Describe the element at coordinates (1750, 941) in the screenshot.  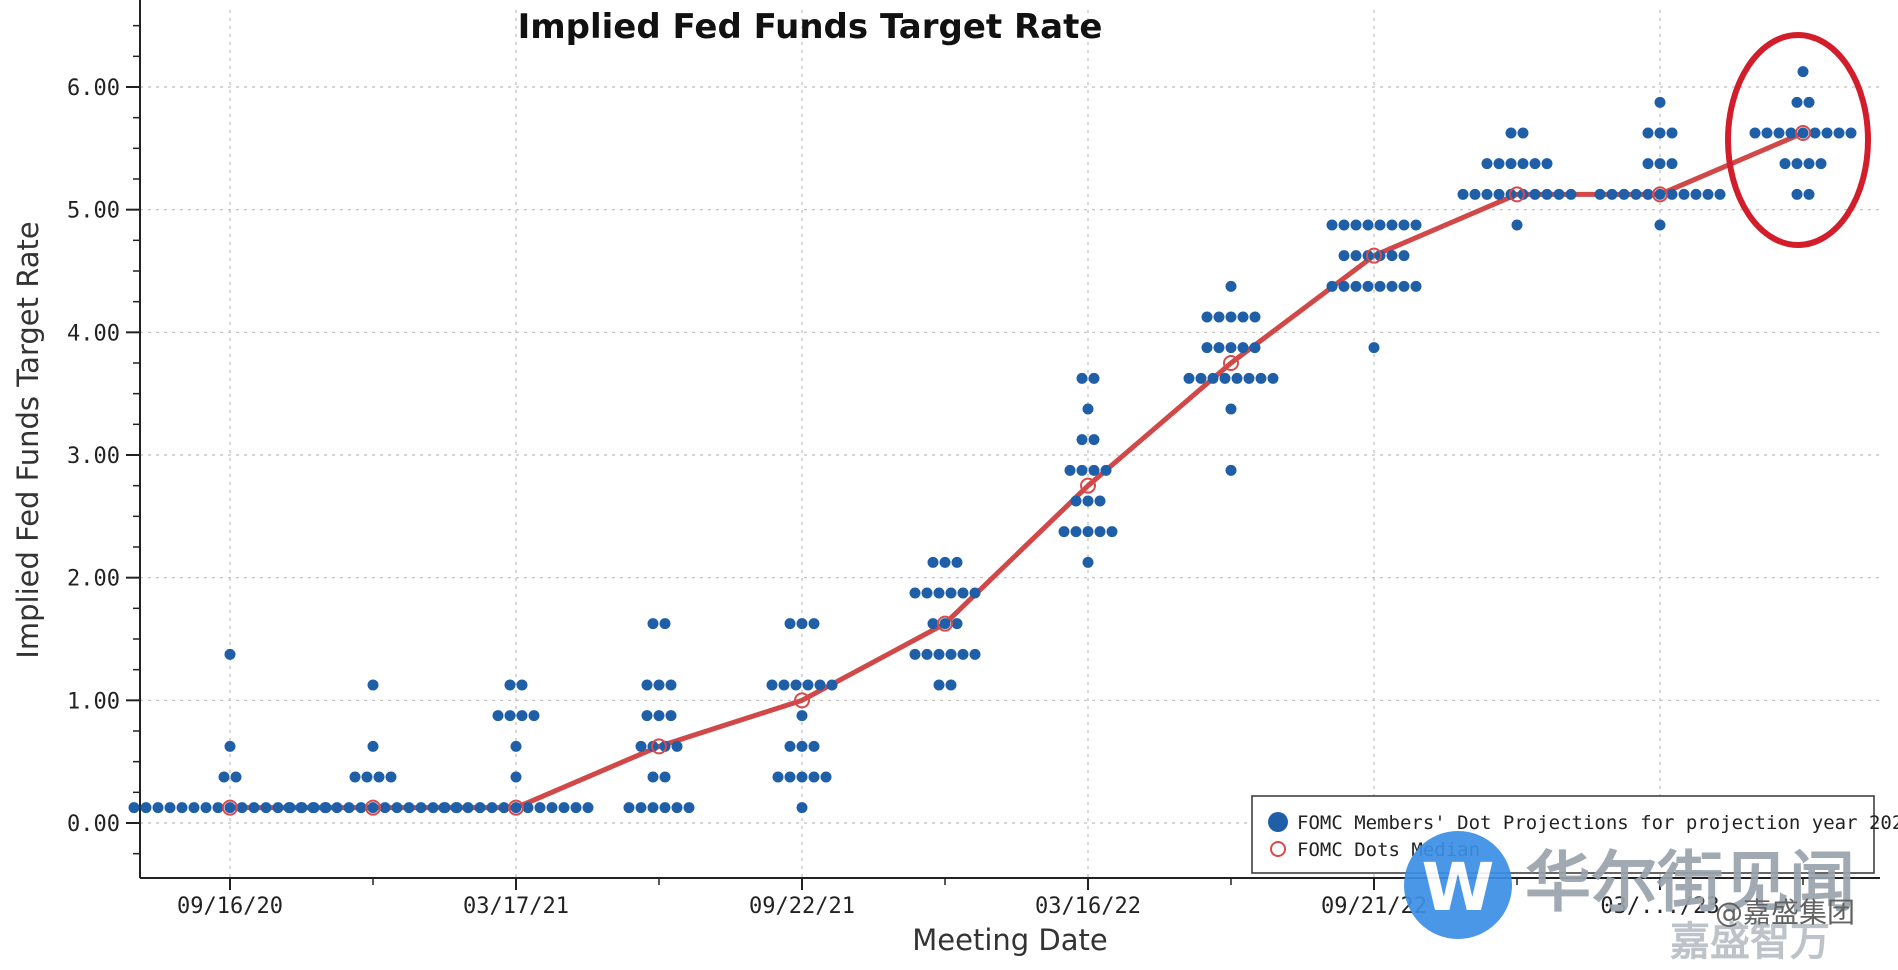
I see `watermark-brand-sub: 嘉盛智万` at that location.